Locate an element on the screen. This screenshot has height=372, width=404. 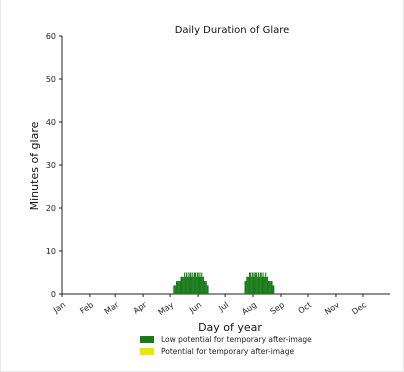
y-tick-label: 0 is located at coordinates (53, 294).